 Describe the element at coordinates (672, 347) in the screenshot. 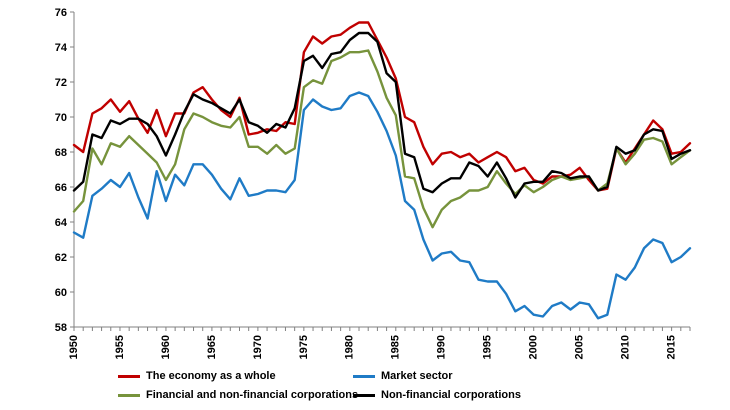

I see `x-tick-label: 2015` at that location.